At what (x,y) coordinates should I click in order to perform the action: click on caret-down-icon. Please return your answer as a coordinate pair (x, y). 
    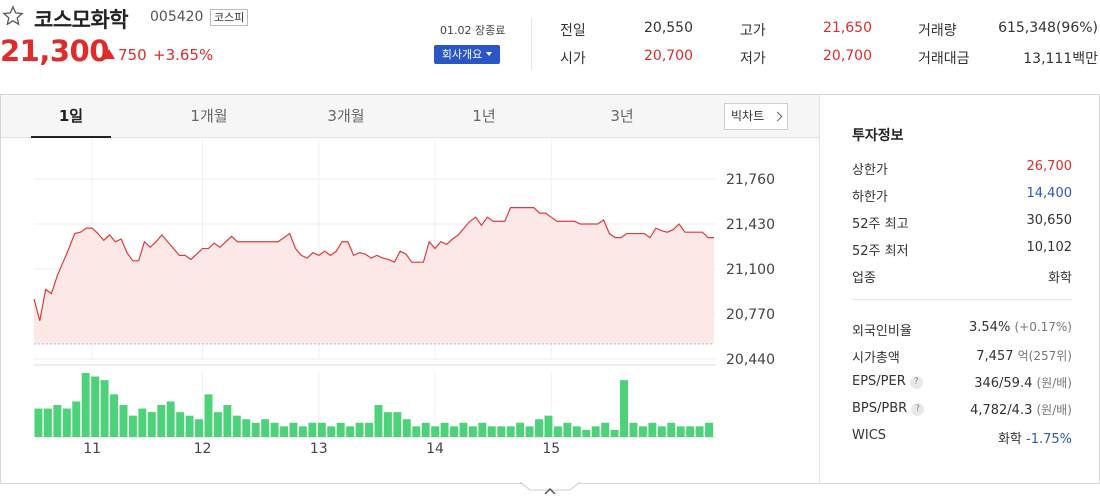
    Looking at the image, I should click on (489, 54).